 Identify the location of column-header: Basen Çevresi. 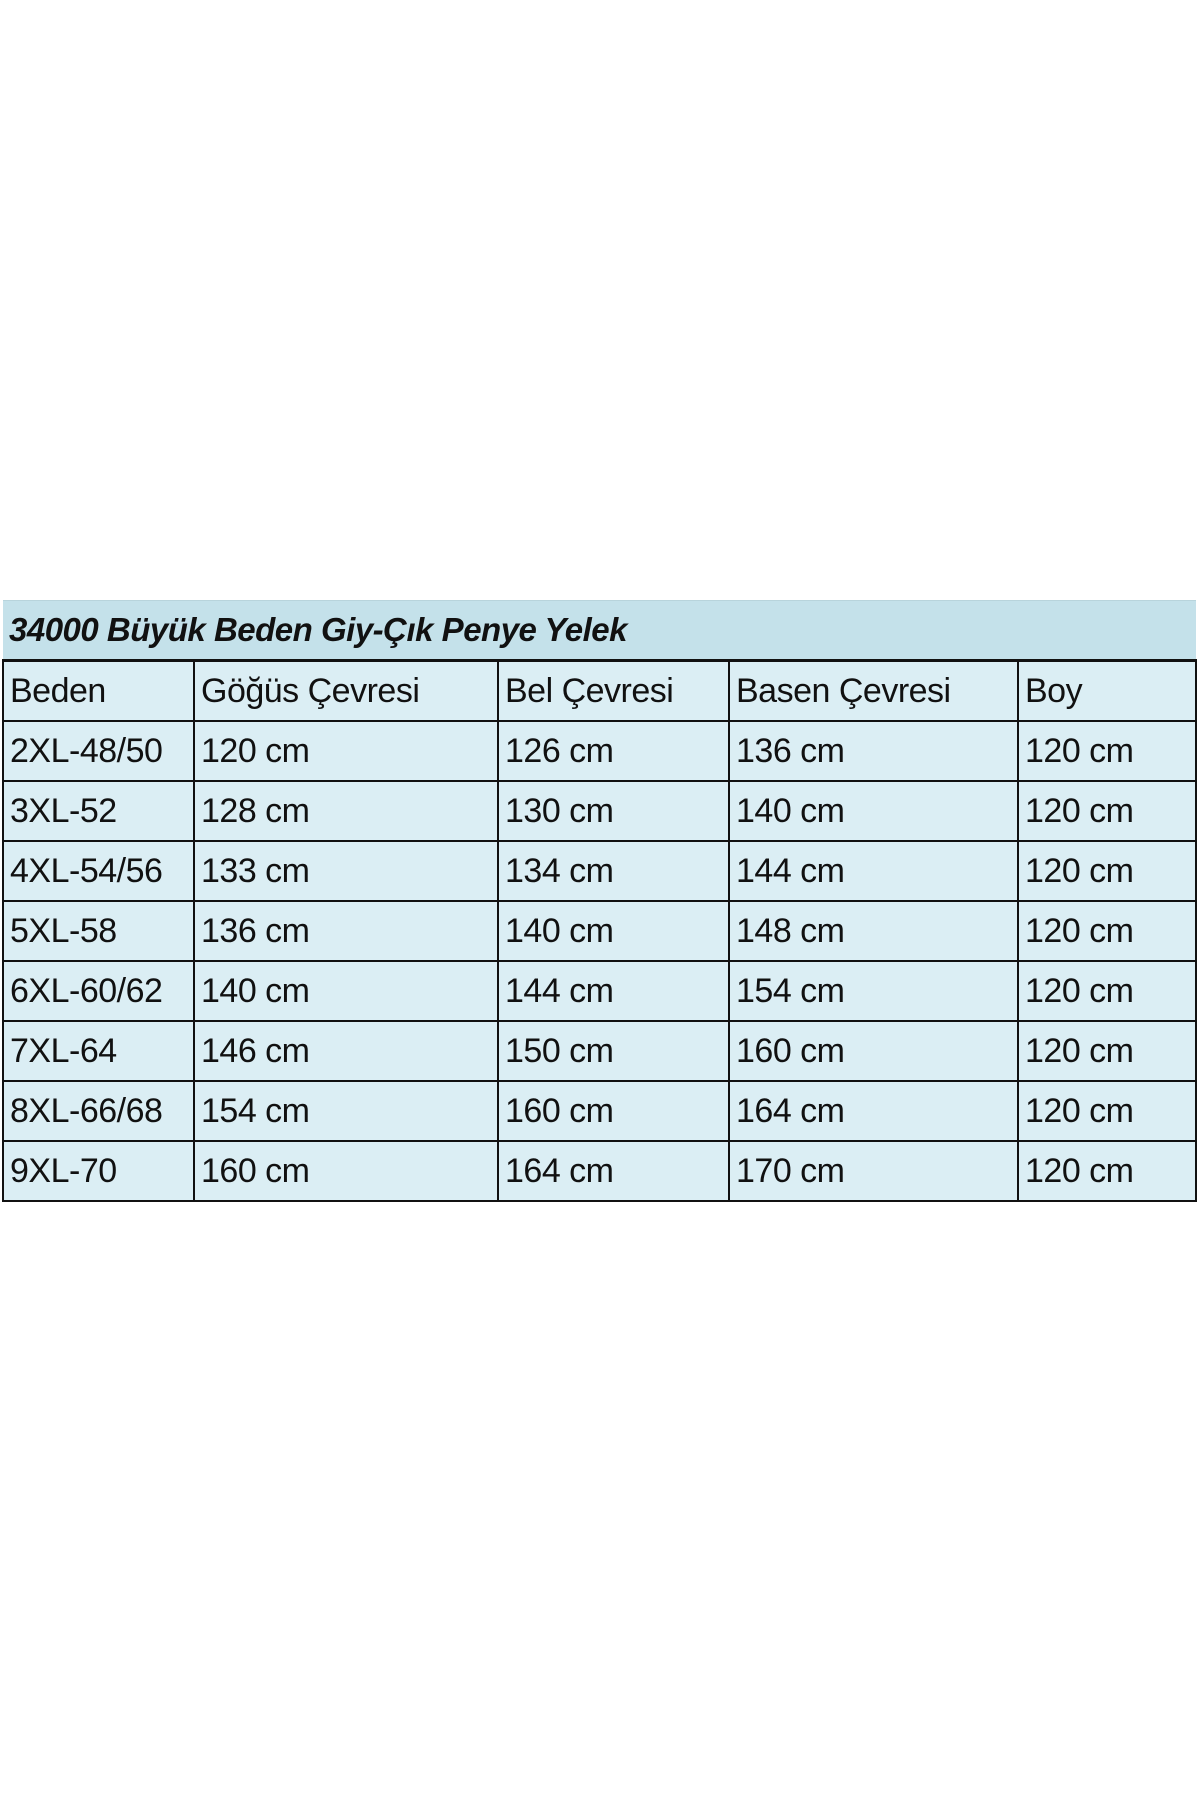
(873, 690).